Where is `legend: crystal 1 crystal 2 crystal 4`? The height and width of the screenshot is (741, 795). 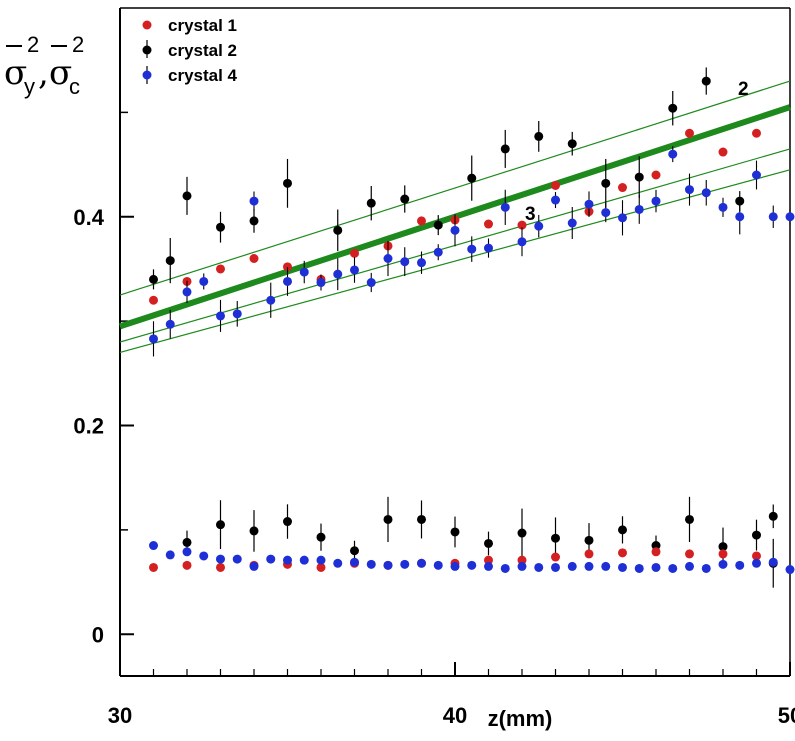 legend: crystal 1 crystal 2 crystal 4 is located at coordinates (190, 50).